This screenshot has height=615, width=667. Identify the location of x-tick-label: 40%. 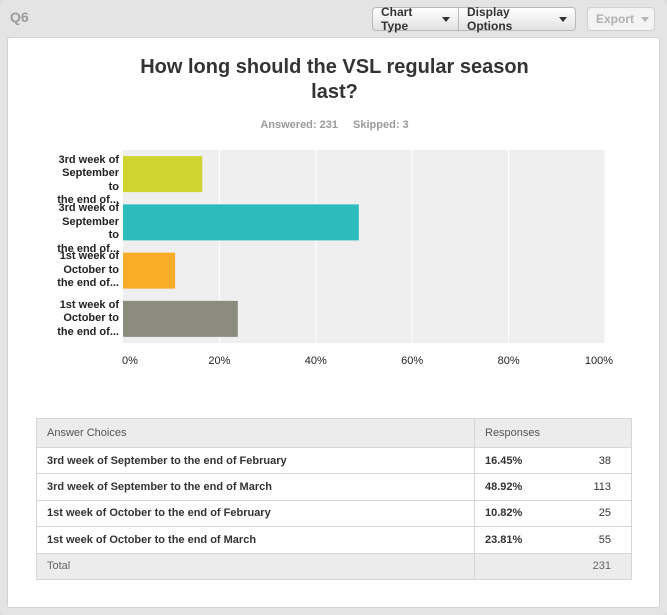
(315, 361).